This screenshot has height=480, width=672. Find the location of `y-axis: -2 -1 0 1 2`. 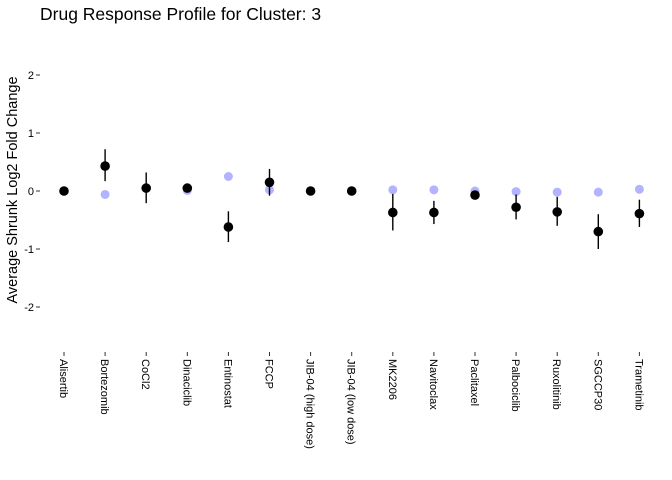

y-axis: -2 -1 0 1 2 is located at coordinates (32, 192).